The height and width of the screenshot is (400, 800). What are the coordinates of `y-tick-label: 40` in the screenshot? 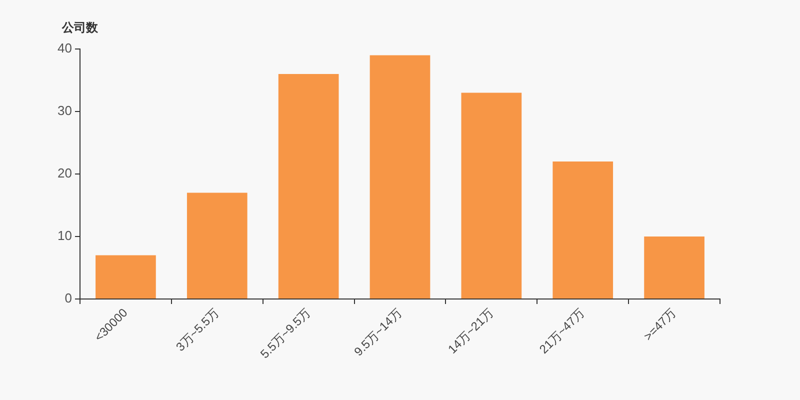 It's located at (65, 48).